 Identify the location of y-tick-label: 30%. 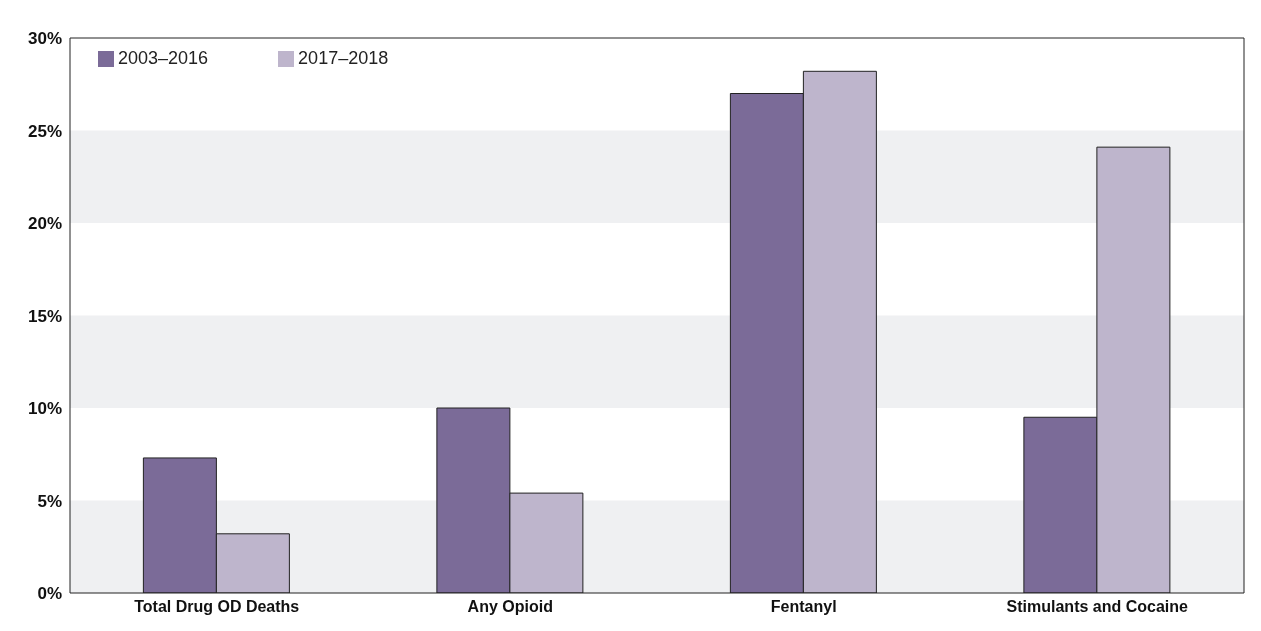
(44, 39).